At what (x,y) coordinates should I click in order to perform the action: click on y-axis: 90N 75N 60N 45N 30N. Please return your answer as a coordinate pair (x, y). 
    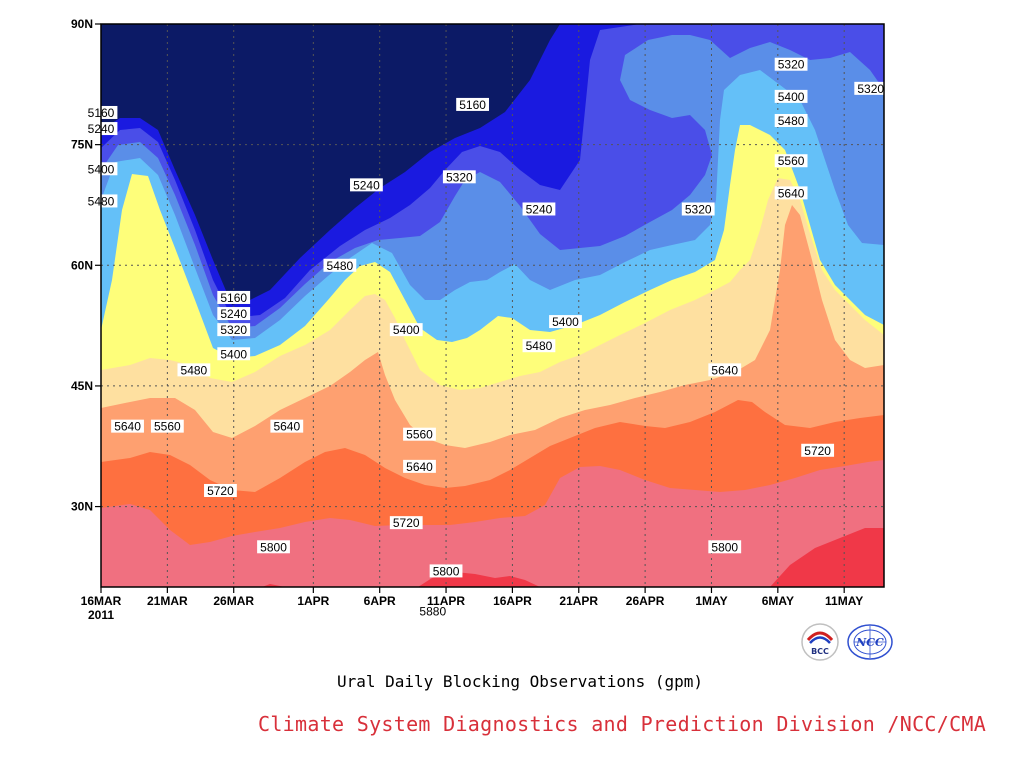
    Looking at the image, I should click on (86, 265).